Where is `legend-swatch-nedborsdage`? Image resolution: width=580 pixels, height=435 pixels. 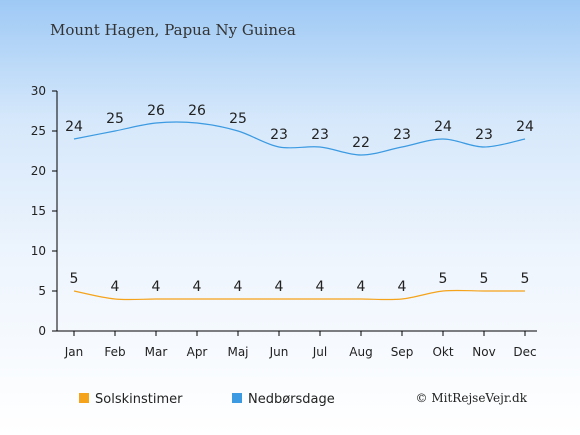 legend-swatch-nedborsdage is located at coordinates (237, 398).